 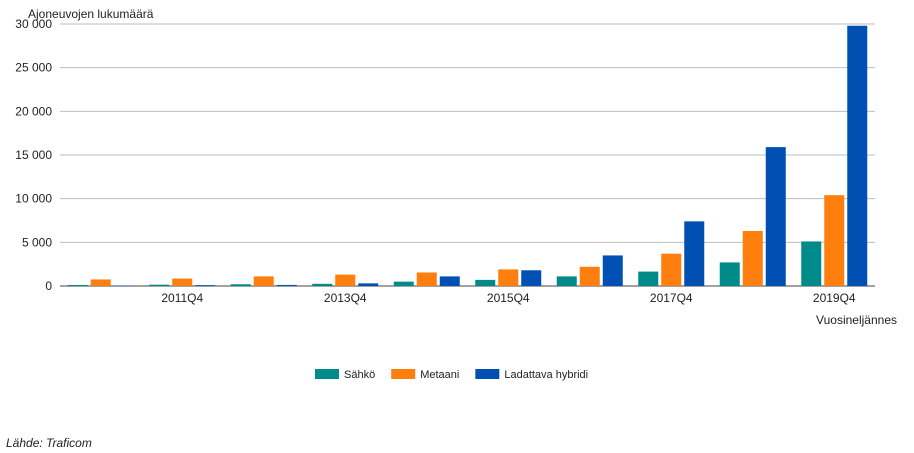 I want to click on y-tick-label: 5 000, so click(x=37, y=242).